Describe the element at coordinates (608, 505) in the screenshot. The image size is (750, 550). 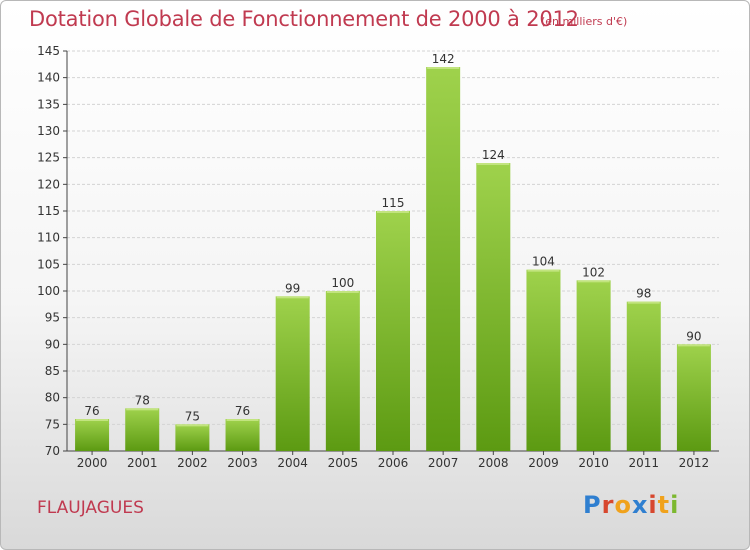
I see `logo-letter: r` at that location.